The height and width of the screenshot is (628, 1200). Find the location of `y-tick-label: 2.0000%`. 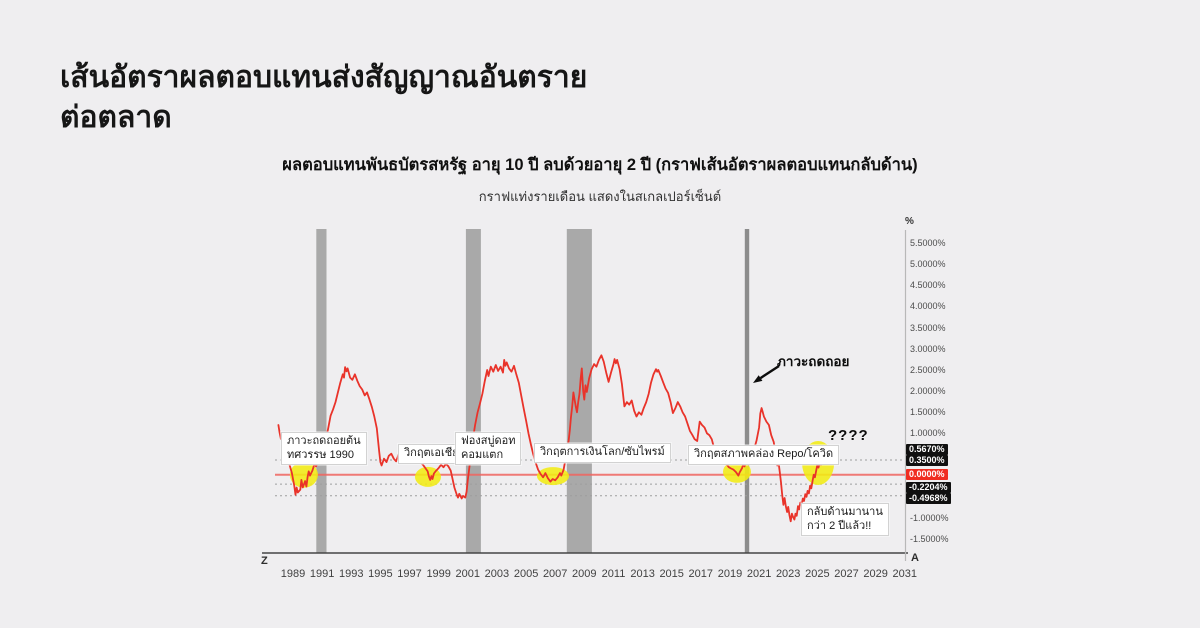

y-tick-label: 2.0000% is located at coordinates (928, 390).